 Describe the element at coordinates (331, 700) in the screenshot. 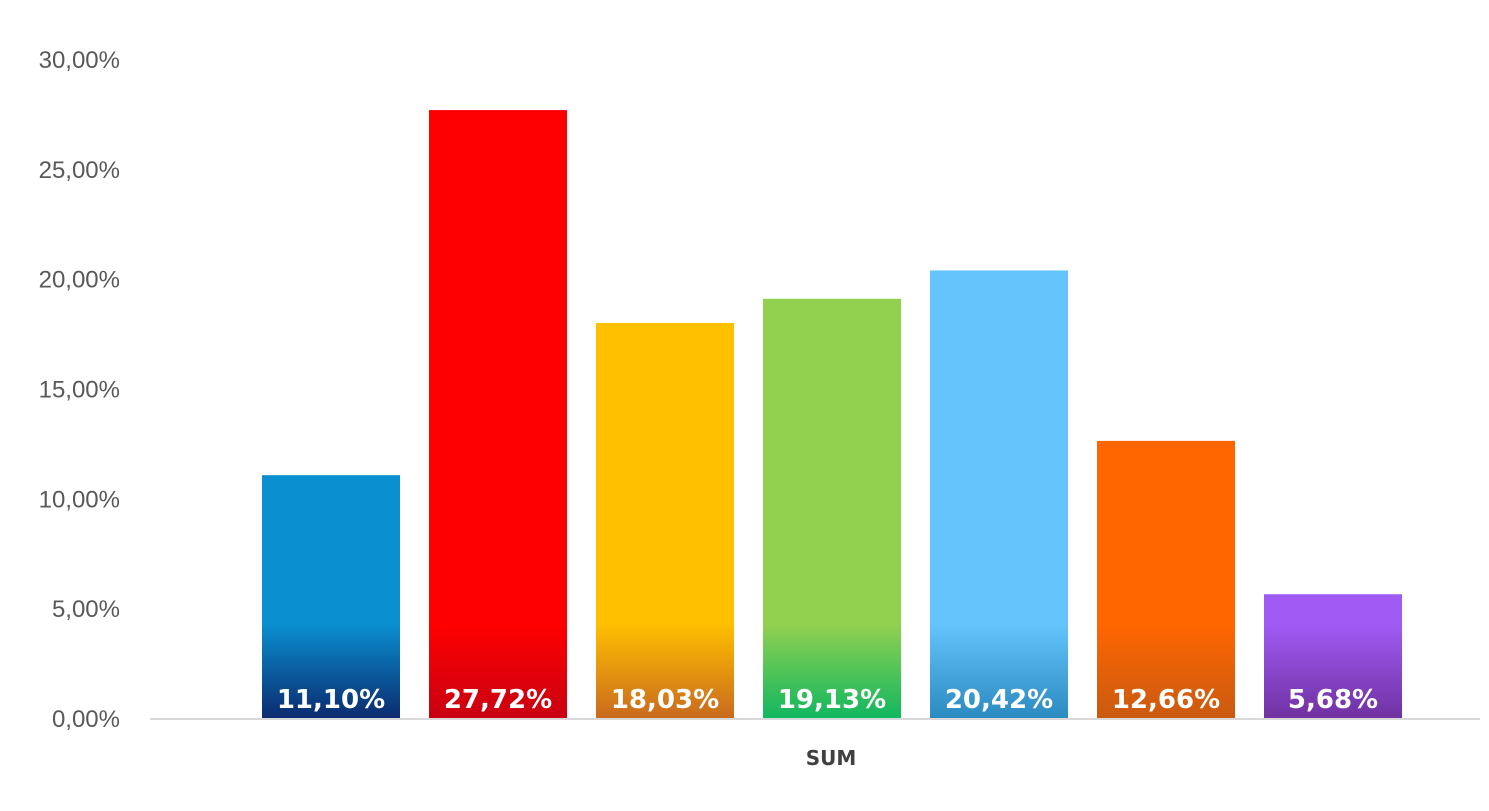

I see `data-label: 11,10%` at that location.